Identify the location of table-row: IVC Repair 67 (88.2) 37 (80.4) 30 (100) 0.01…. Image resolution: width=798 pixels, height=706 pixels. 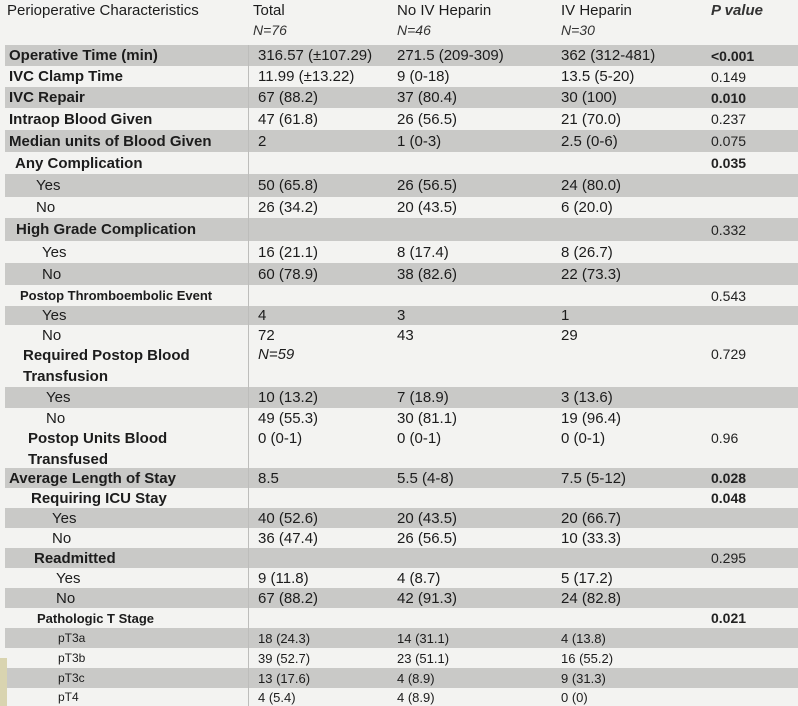
(399, 97).